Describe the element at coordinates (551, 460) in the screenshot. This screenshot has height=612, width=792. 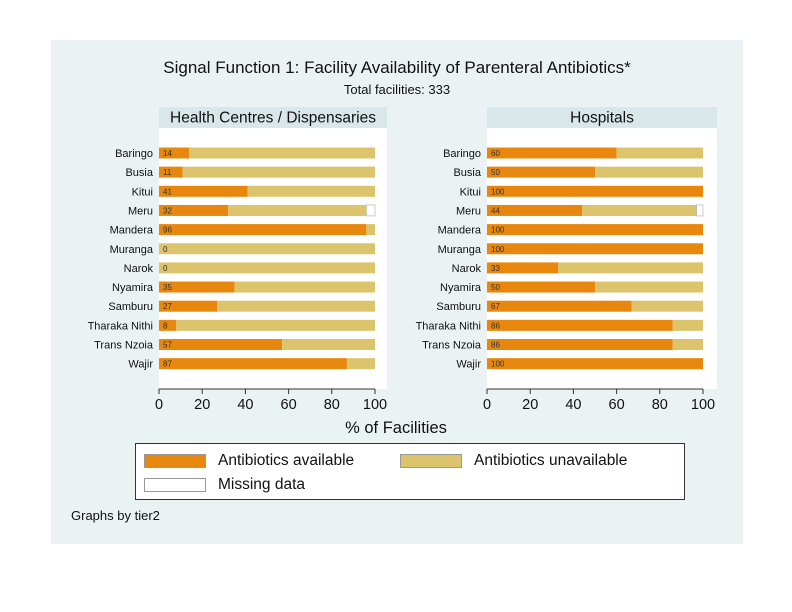
I see `legend-label-unavailable: Antibiotics unavailable` at that location.